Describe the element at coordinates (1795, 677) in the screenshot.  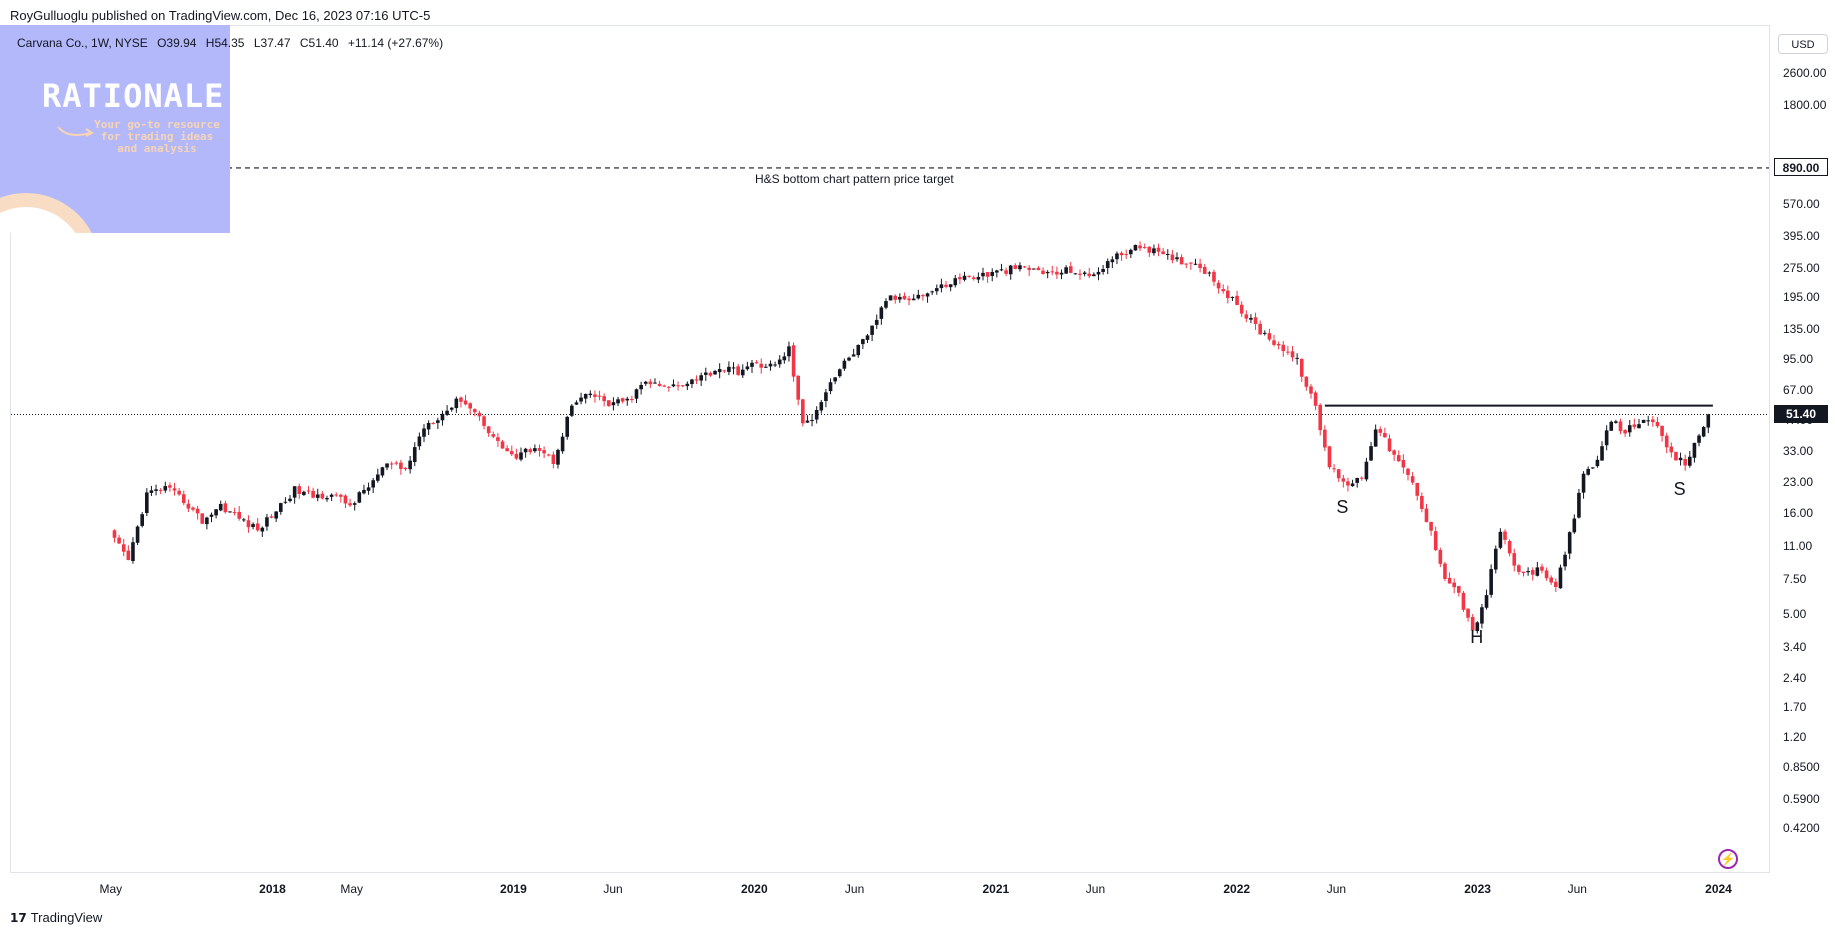
I see `y-tick-label: 2.40` at that location.